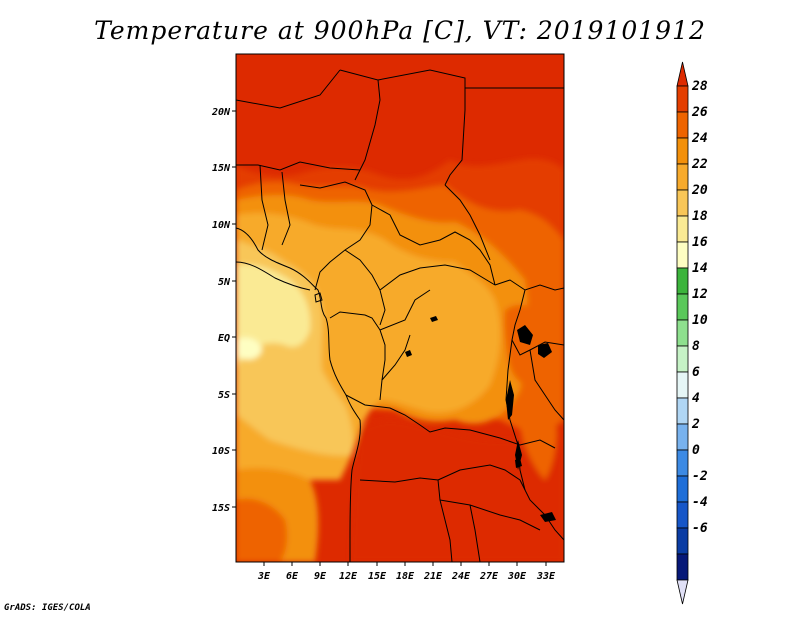  Describe the element at coordinates (700, 528) in the screenshot. I see `legend-label: -6` at that location.